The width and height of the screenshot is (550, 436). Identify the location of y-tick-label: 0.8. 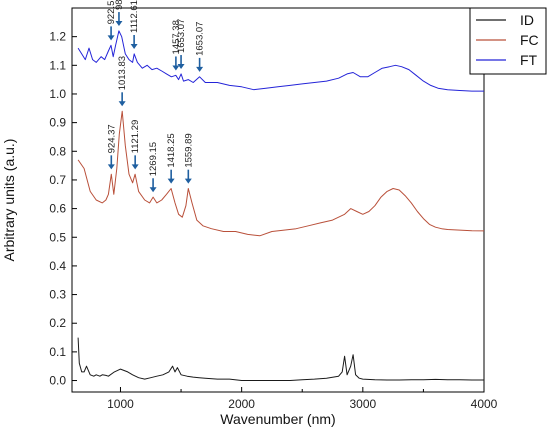
(57, 151).